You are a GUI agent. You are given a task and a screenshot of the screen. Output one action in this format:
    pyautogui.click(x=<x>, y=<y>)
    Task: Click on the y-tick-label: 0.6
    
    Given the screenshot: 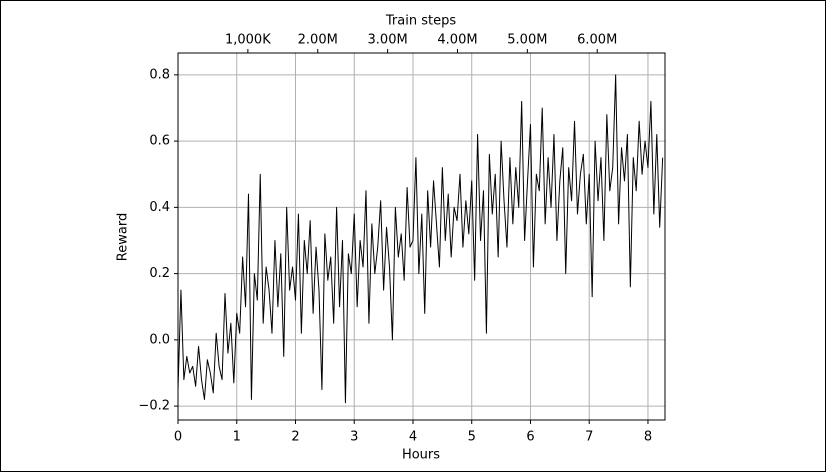 What is the action you would take?
    pyautogui.click(x=159, y=141)
    